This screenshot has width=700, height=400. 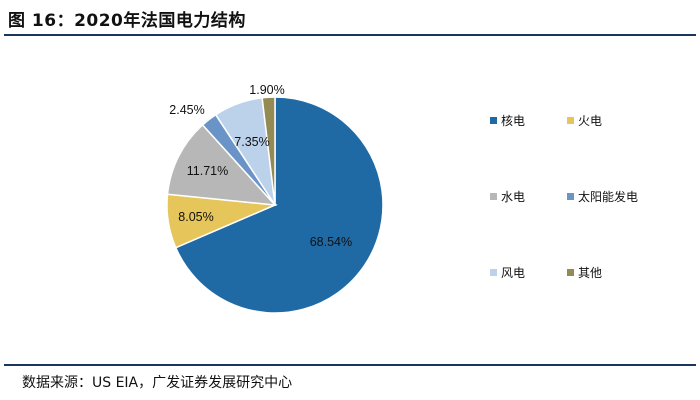 I want to click on slice-3-wedge, so click(x=221, y=164).